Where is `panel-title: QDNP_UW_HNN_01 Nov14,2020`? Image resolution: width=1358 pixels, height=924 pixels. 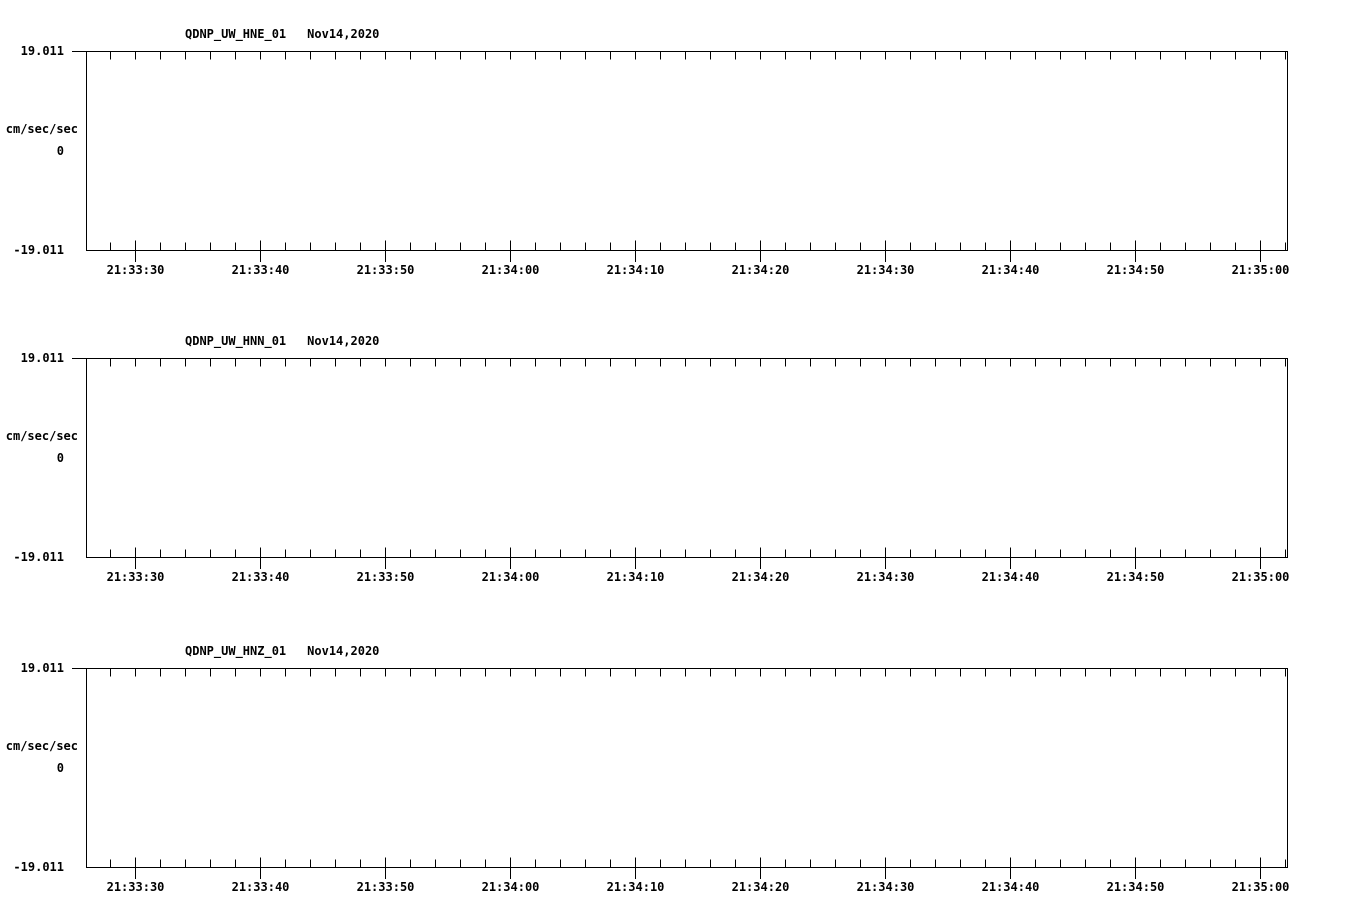 panel-title: QDNP_UW_HNN_01 Nov14,2020 is located at coordinates (282, 341).